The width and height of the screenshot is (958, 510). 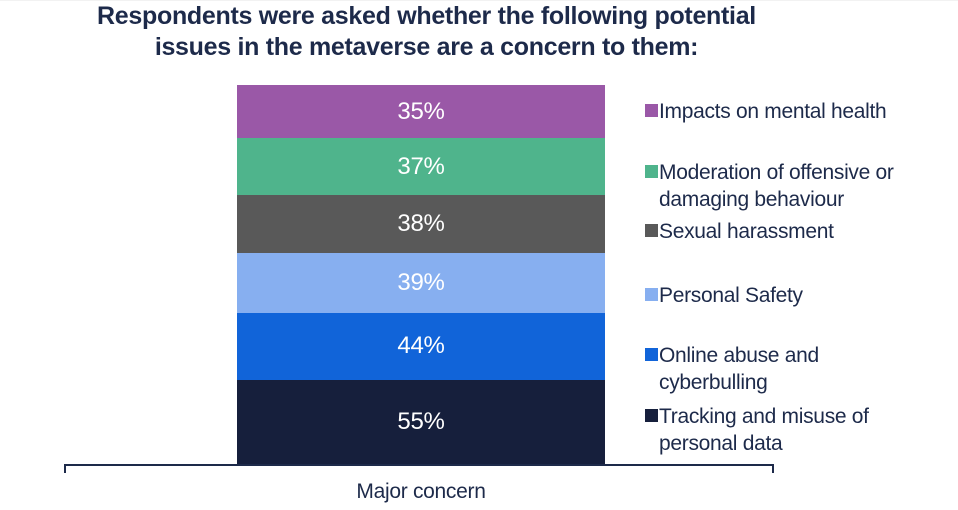 I want to click on bar-segment-value-label: 39%, so click(x=421, y=282).